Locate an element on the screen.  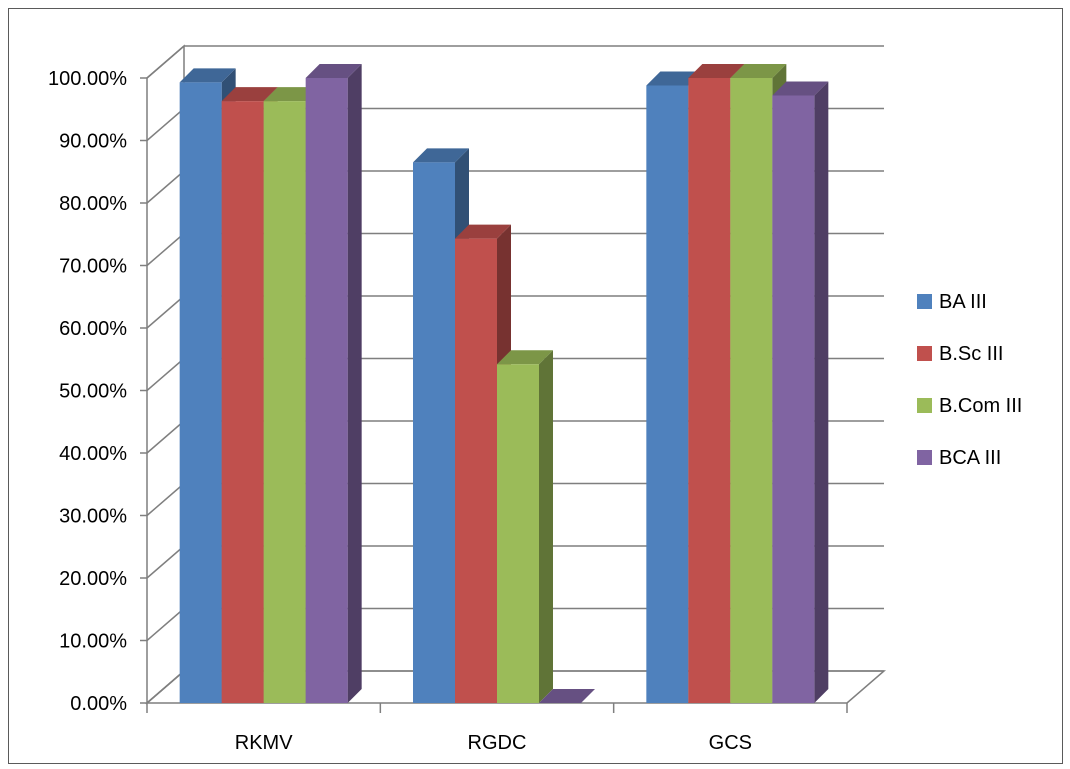
y-tick-label: 20.00% is located at coordinates (93, 579).